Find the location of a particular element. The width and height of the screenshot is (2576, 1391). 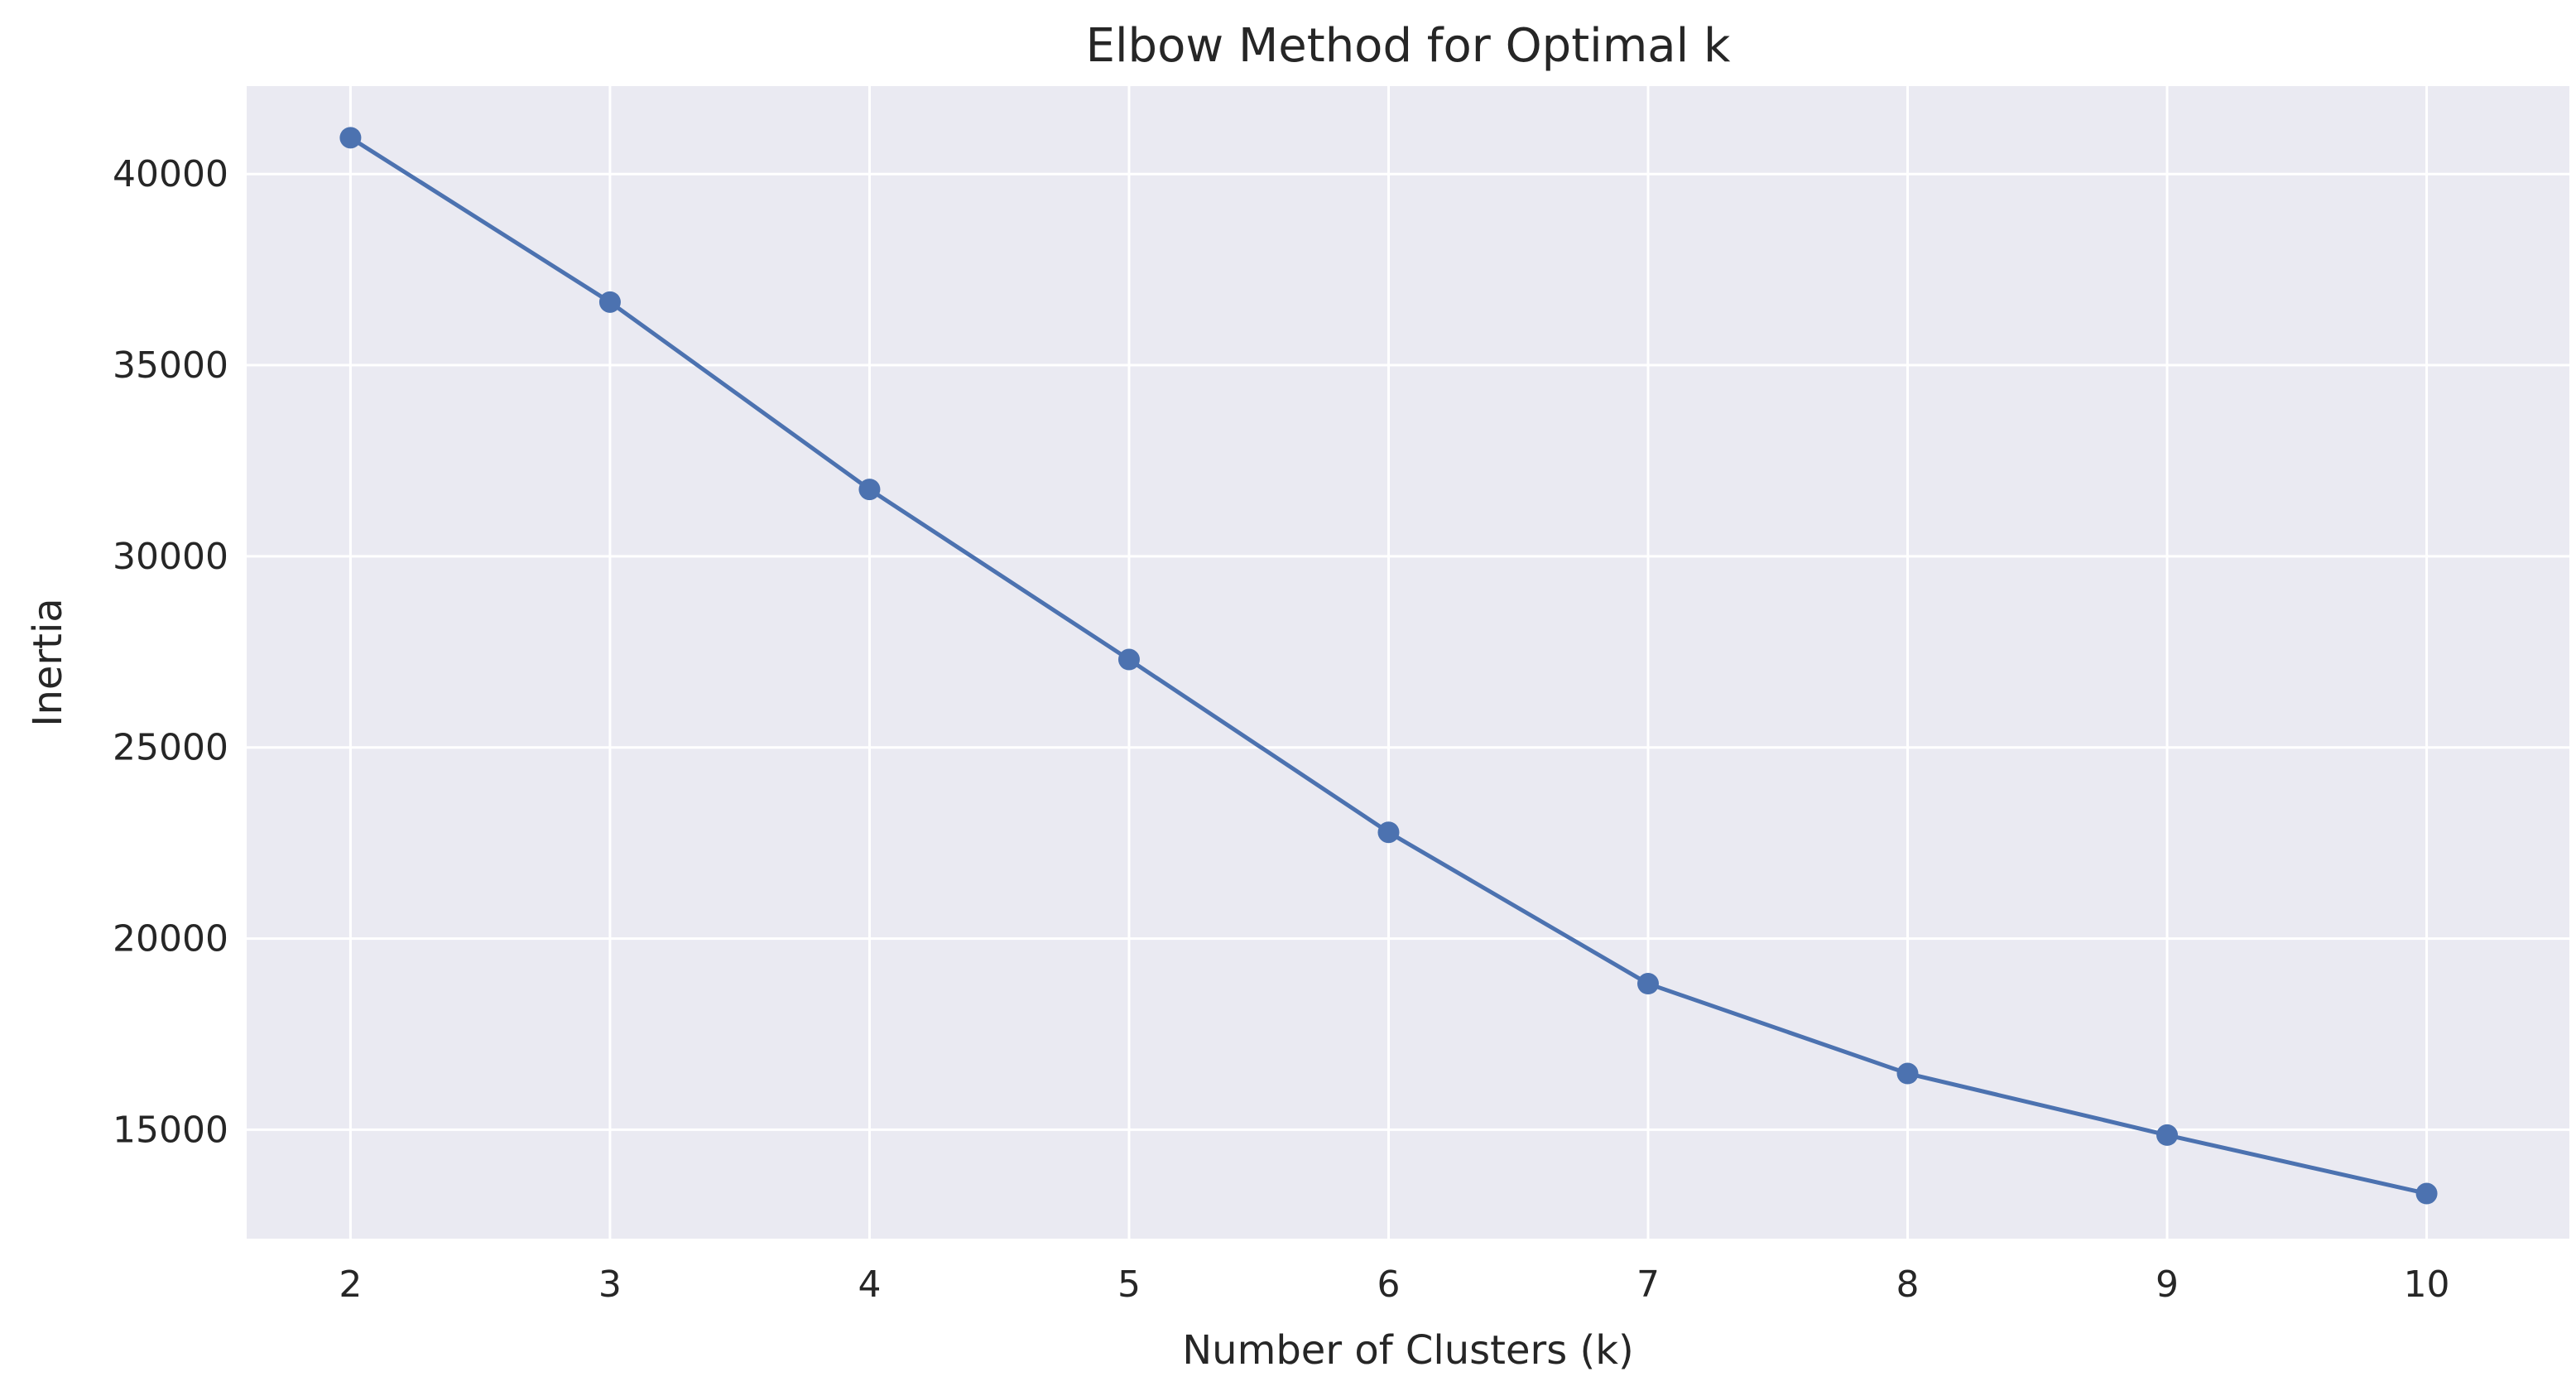

x-tick-label: 6 is located at coordinates (1388, 1284).